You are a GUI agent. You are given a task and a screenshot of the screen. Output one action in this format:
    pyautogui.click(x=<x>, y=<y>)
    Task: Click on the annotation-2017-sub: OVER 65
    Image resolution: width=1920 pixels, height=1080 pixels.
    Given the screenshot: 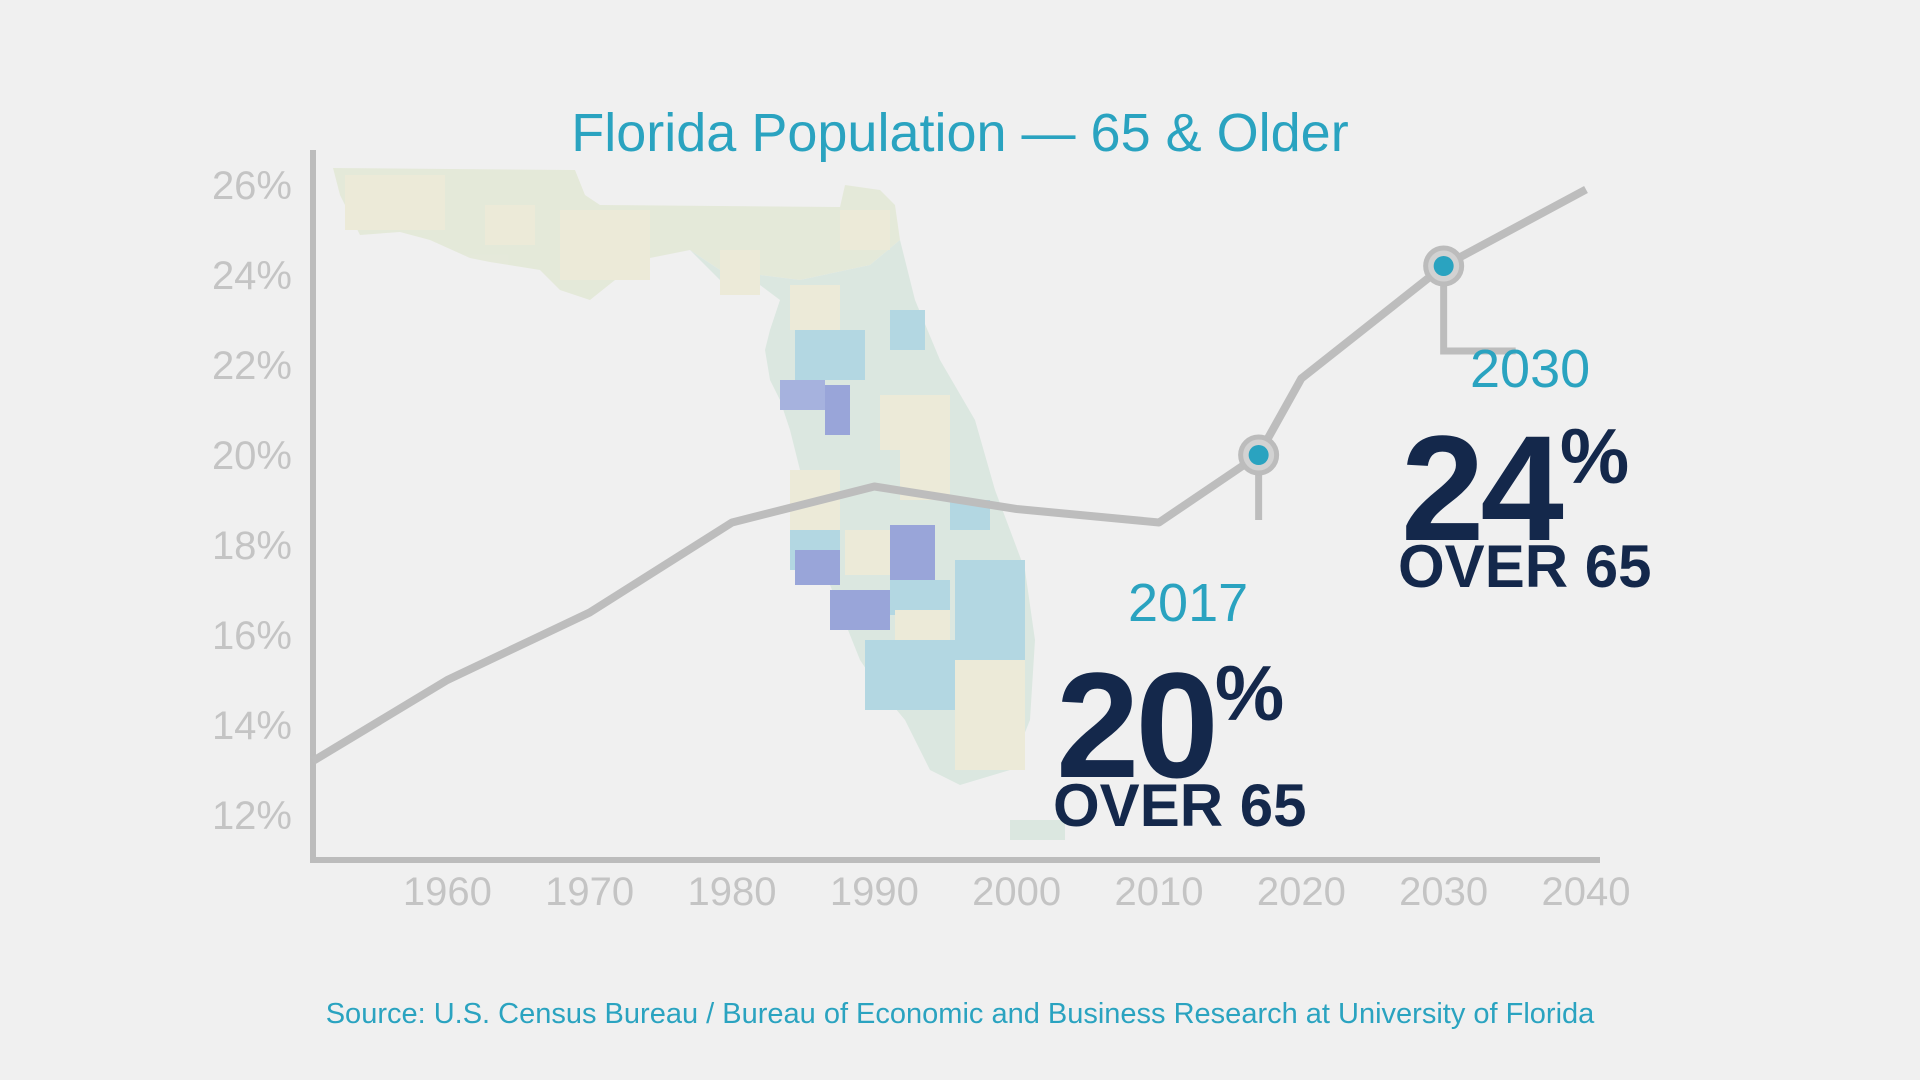 What is the action you would take?
    pyautogui.click(x=1180, y=805)
    